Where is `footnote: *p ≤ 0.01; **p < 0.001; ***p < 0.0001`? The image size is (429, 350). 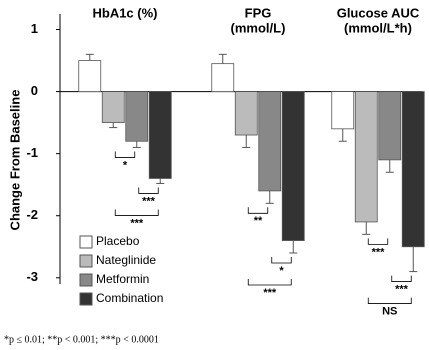
footnote: *p ≤ 0.01; **p < 0.001; ***p < 0.0001 is located at coordinates (81, 339).